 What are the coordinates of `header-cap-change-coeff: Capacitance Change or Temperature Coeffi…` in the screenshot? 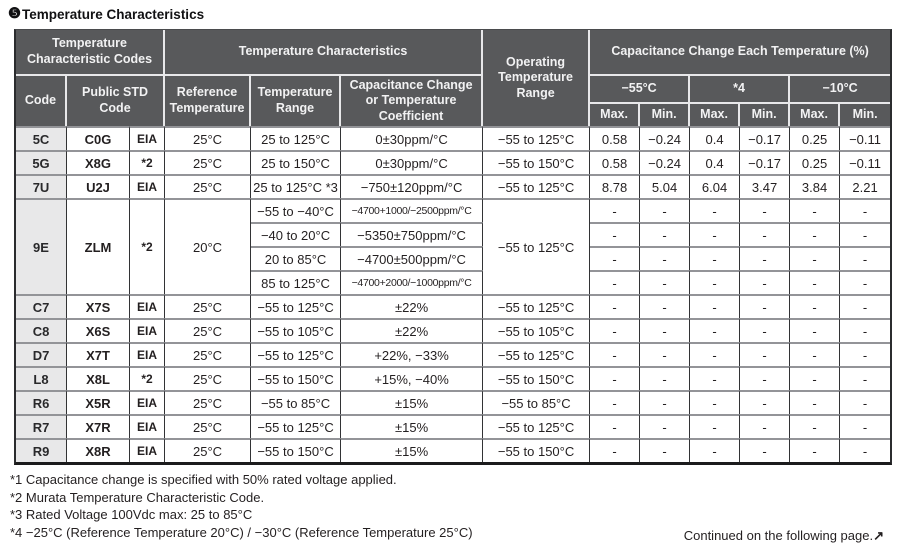 It's located at (412, 101).